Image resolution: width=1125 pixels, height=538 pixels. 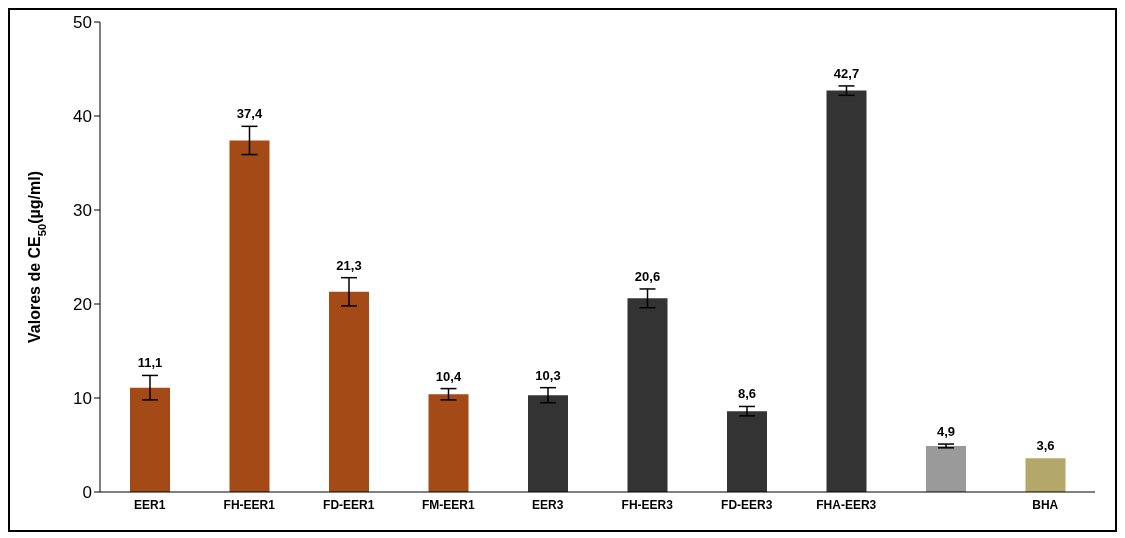 I want to click on x-tick-label: FHA-EER3, so click(x=846, y=504).